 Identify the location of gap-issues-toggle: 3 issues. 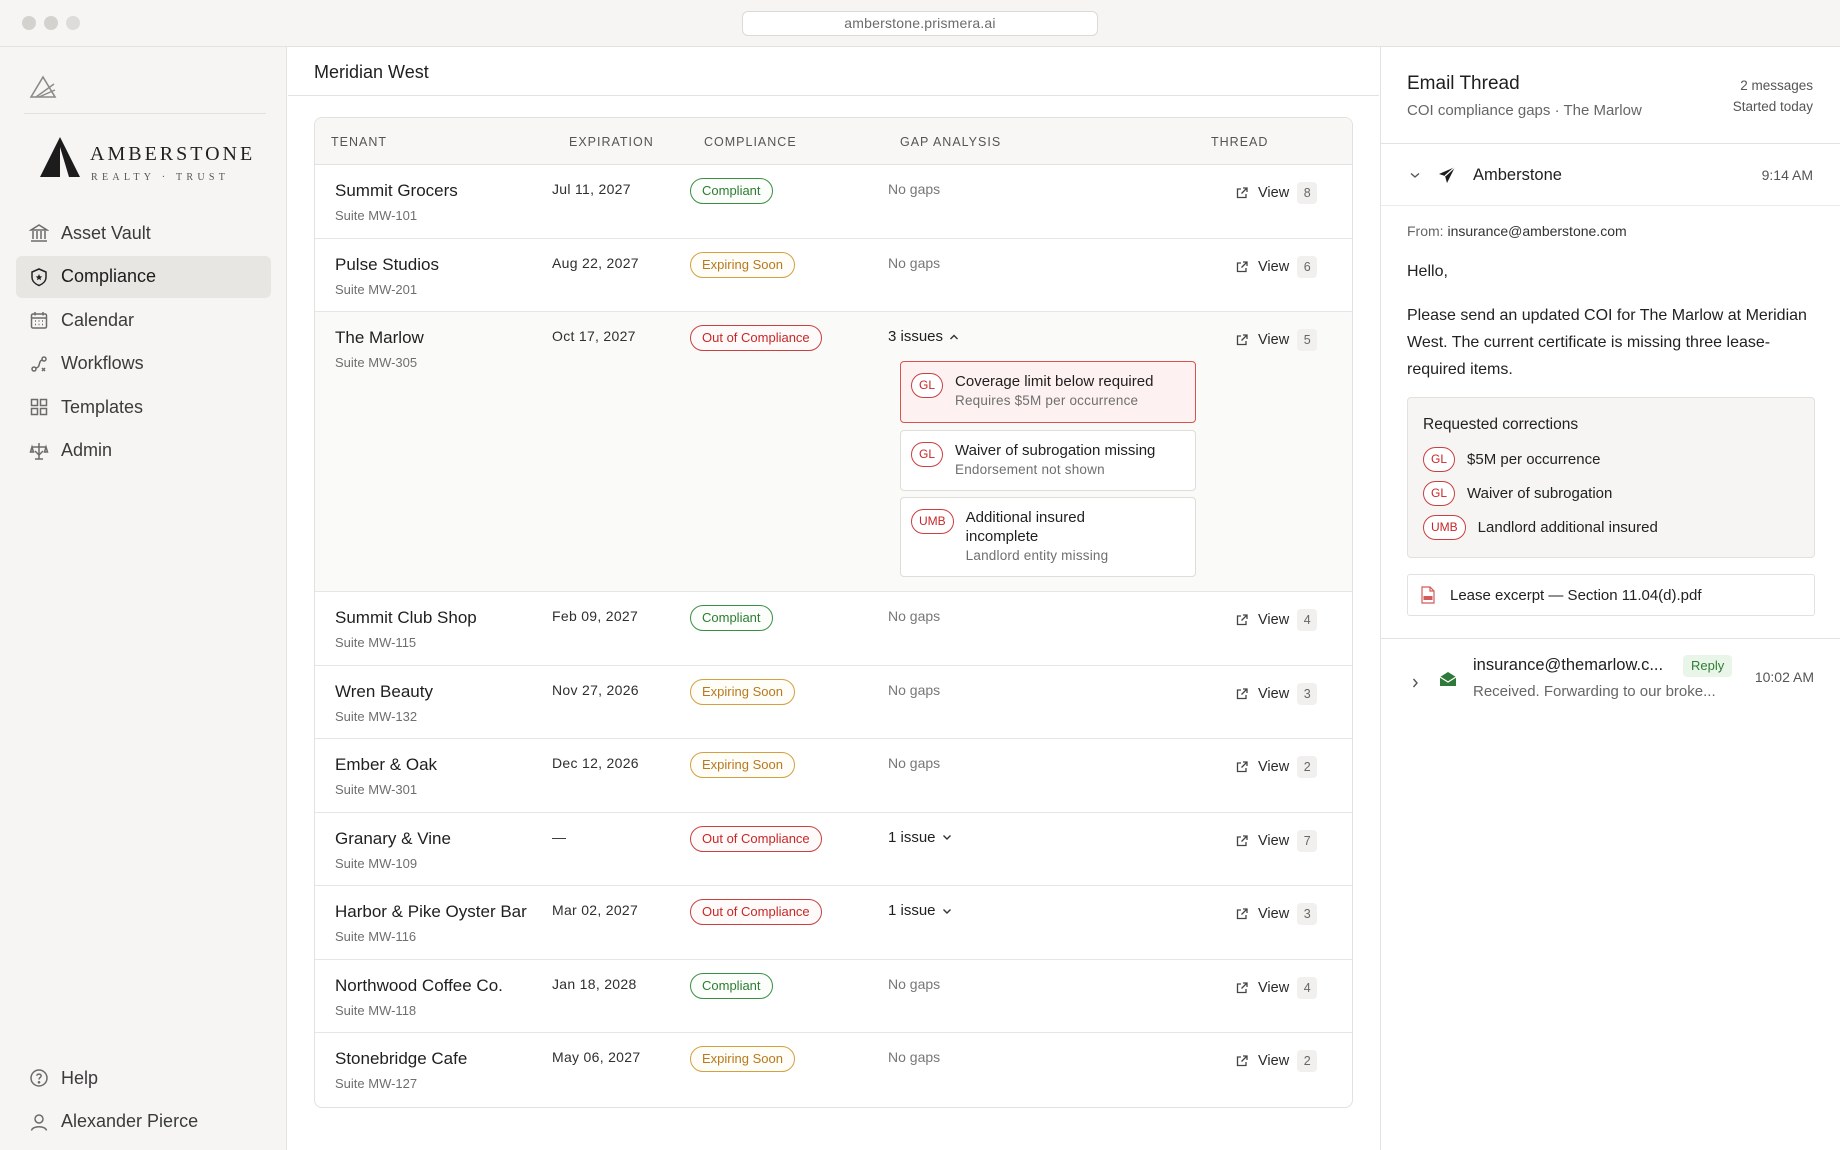
(924, 336).